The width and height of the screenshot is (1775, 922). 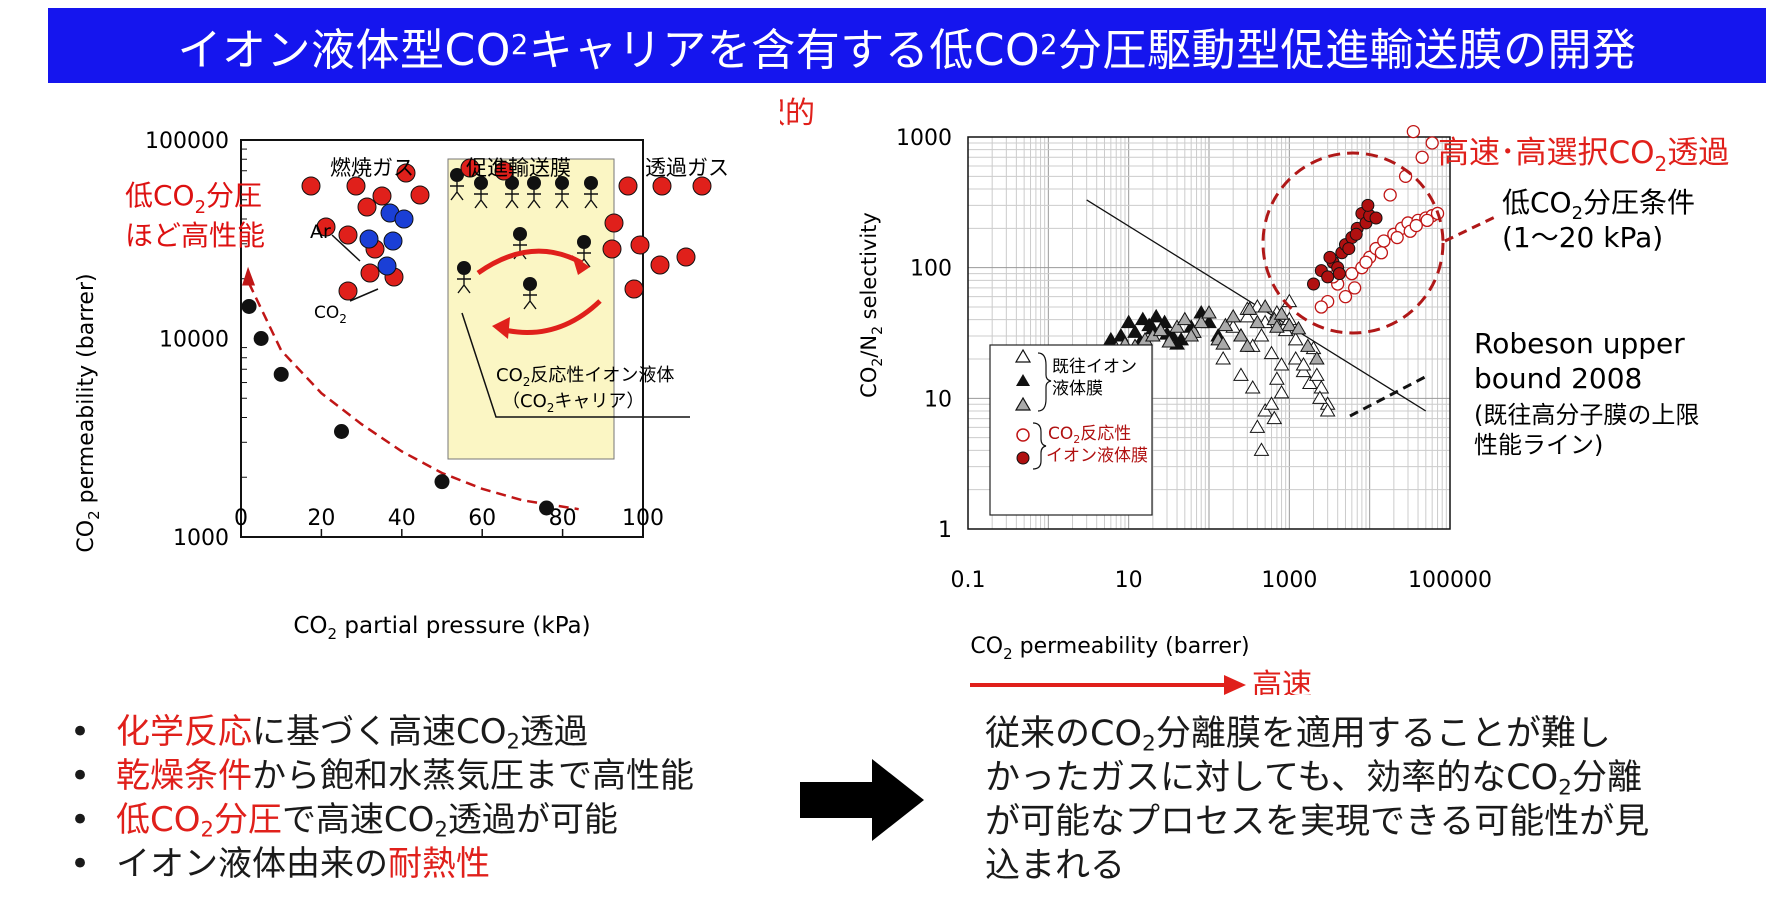 I want to click on co2-pointer, so click(x=364, y=295).